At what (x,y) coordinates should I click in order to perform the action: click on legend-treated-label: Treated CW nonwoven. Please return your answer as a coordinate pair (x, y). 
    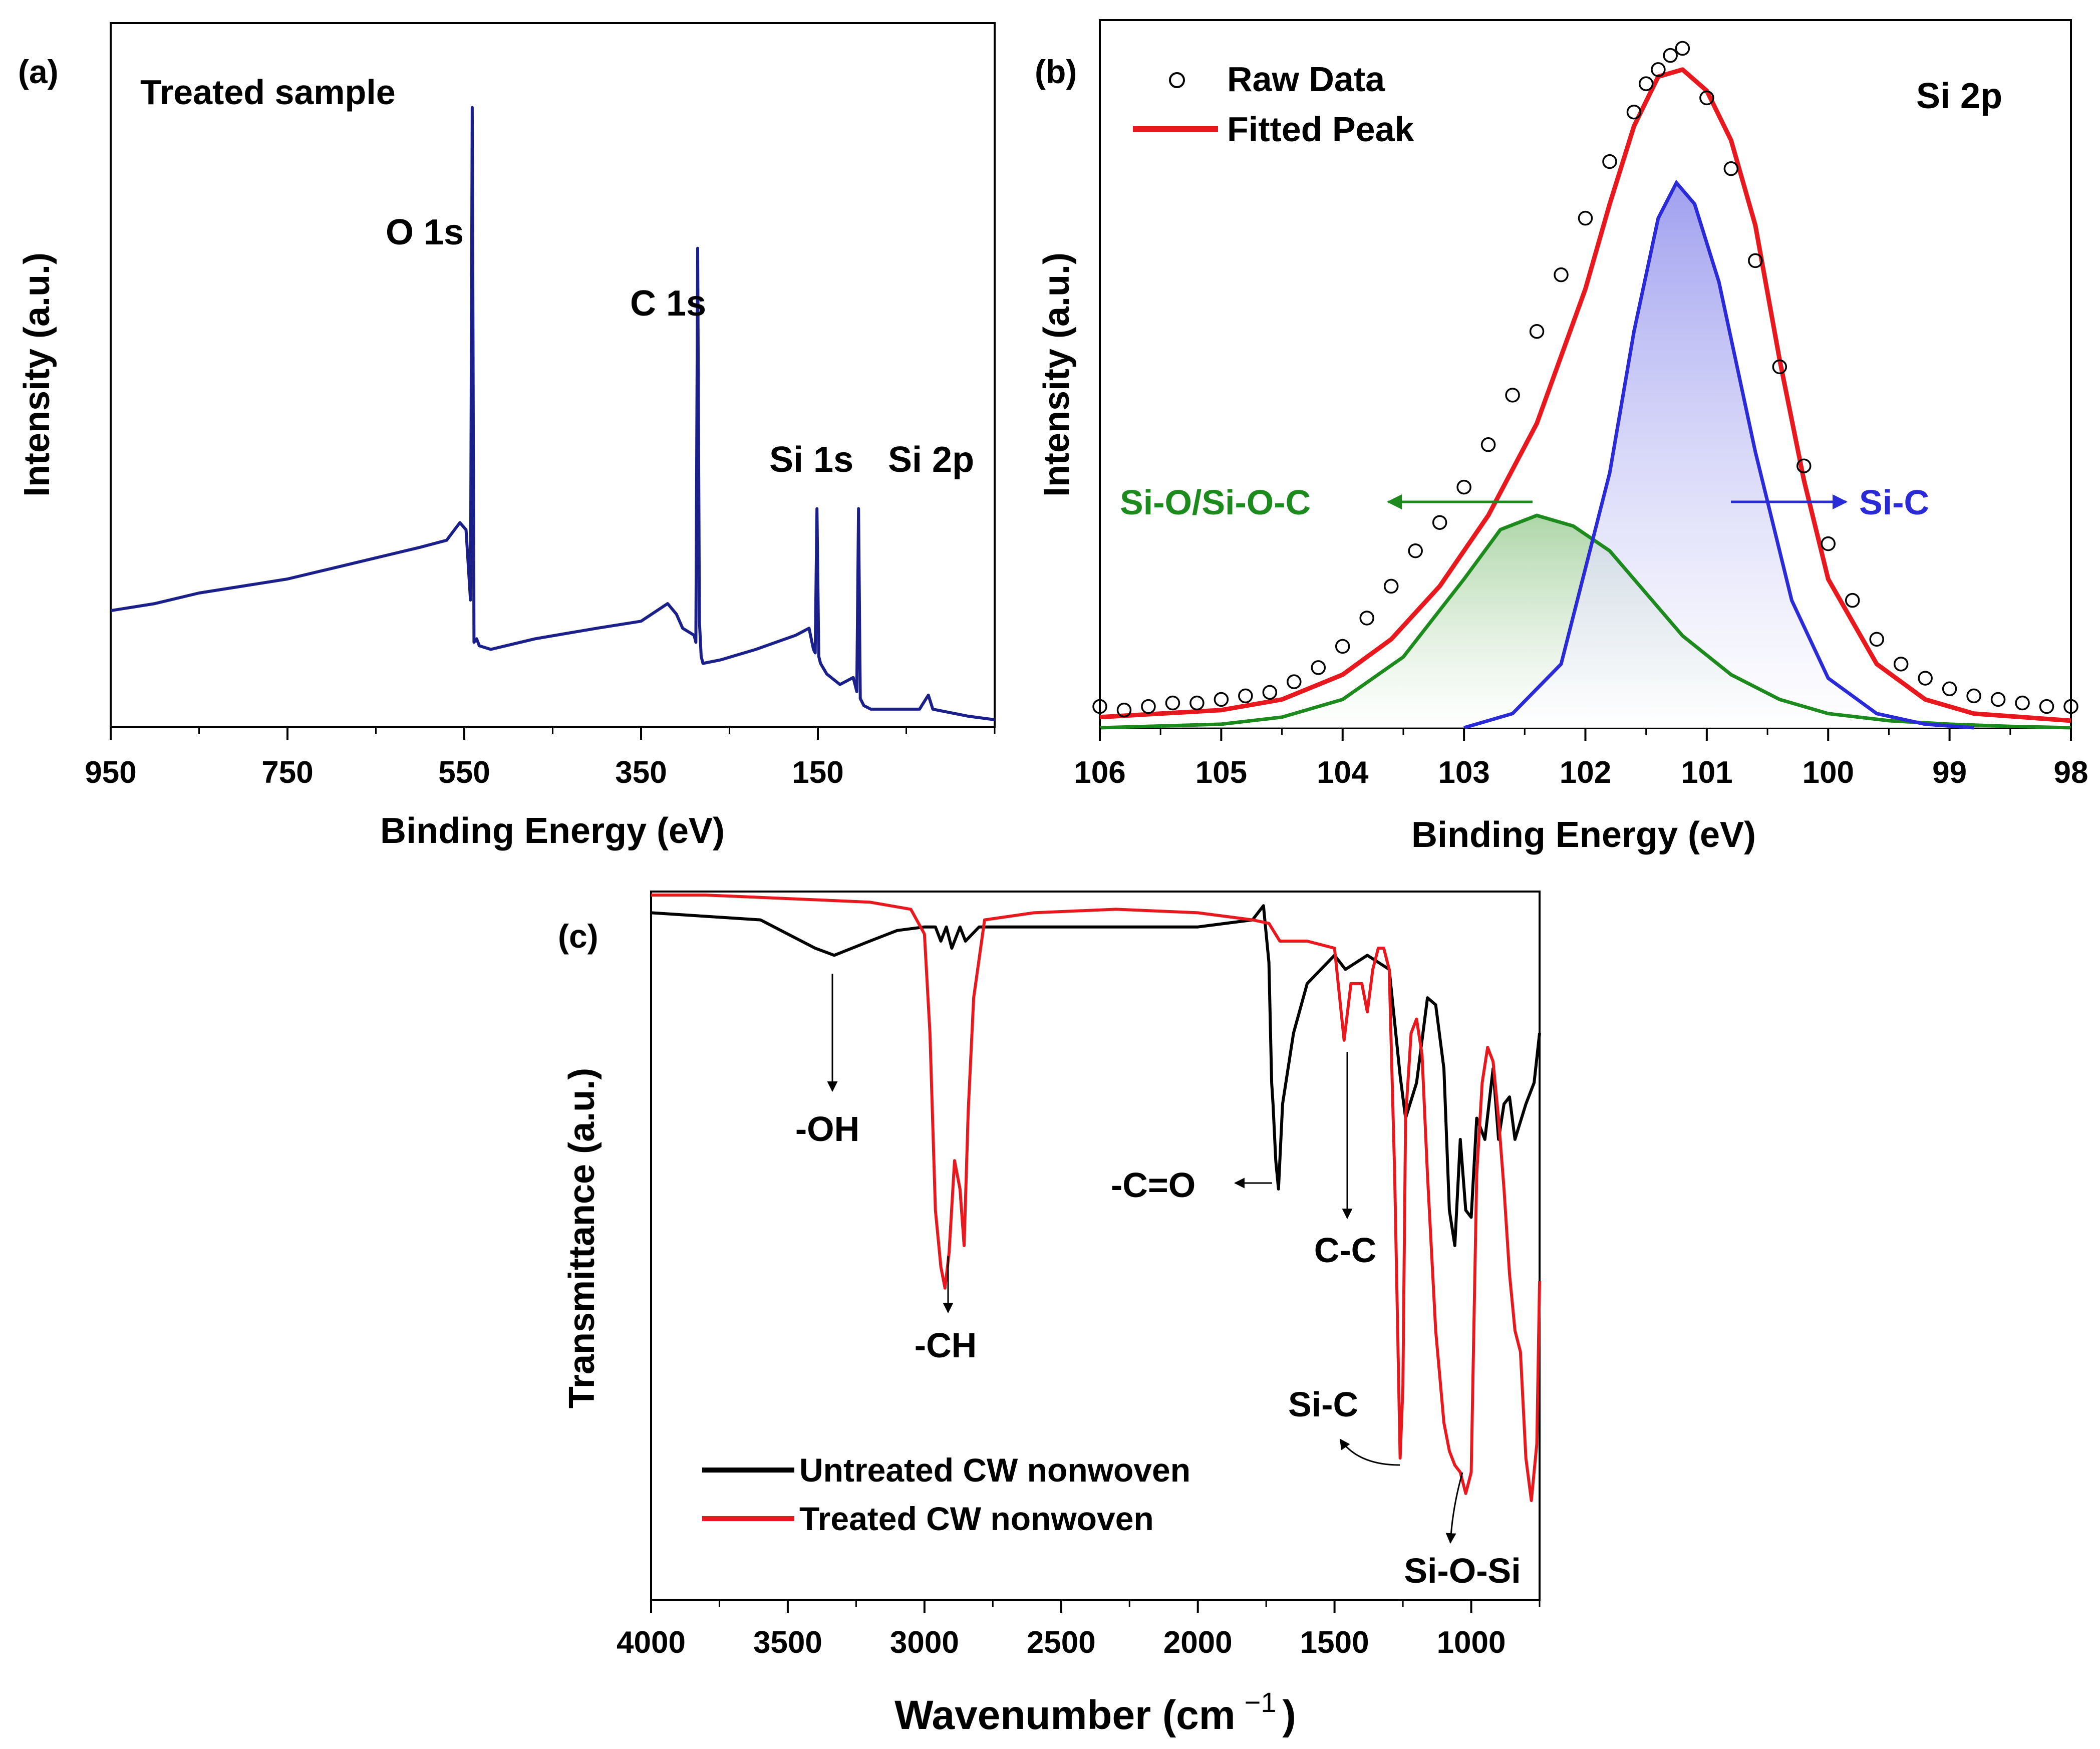
    Looking at the image, I should click on (976, 1518).